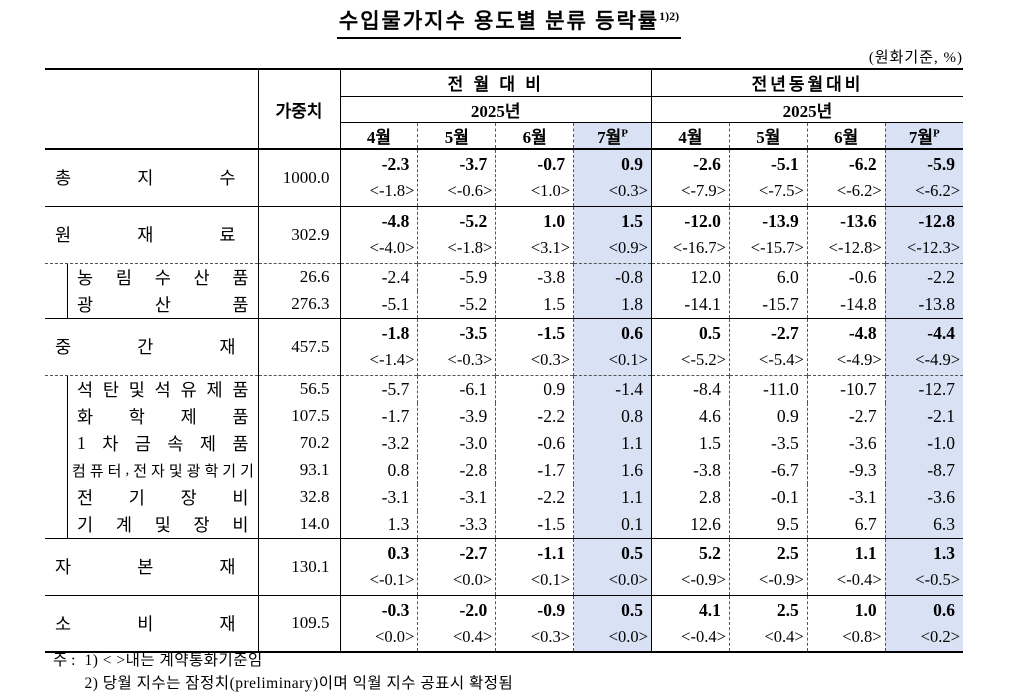 The height and width of the screenshot is (697, 1018). What do you see at coordinates (924, 566) in the screenshot?
I see `yoy-value-cell: 1.3 <-0.5>` at bounding box center [924, 566].